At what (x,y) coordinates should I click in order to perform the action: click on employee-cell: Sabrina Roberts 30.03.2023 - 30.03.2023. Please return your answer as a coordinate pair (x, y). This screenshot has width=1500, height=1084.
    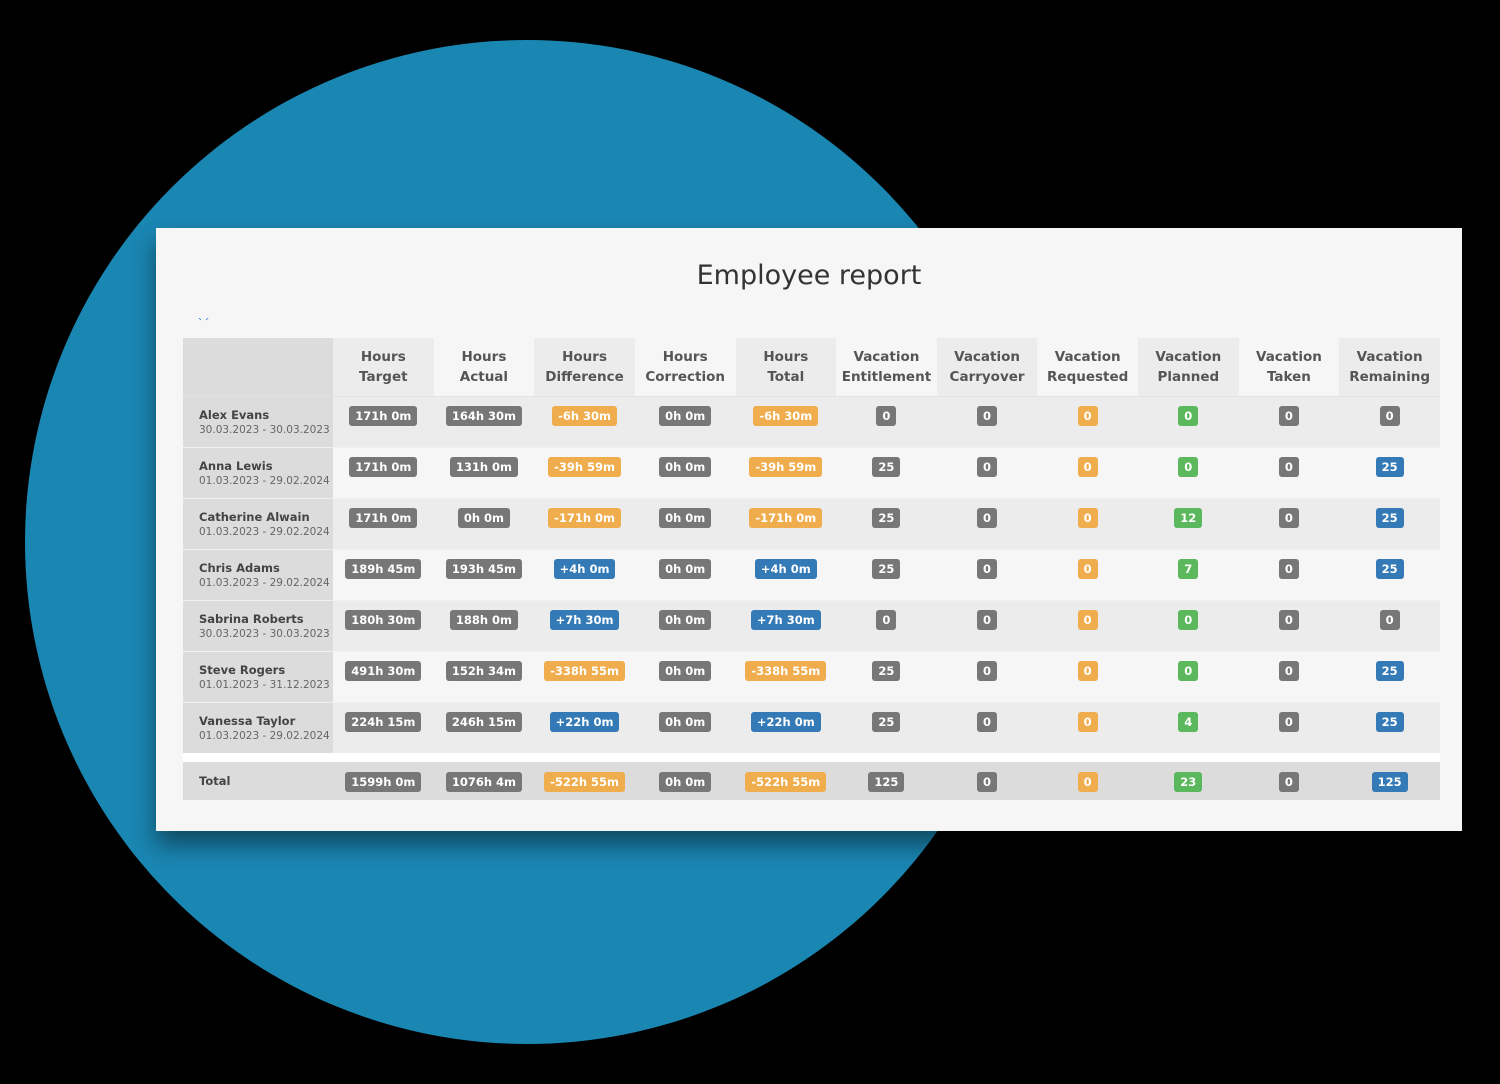
    Looking at the image, I should click on (258, 626).